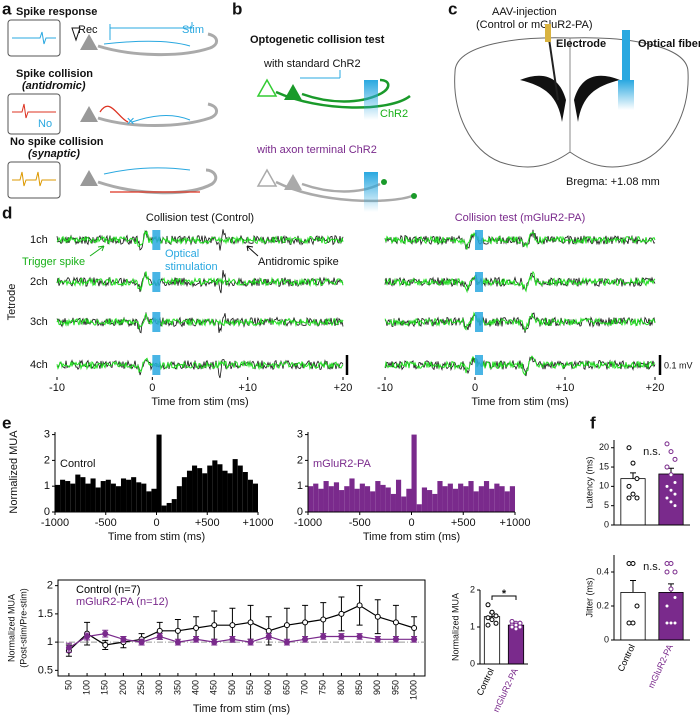  What do you see at coordinates (45, 670) in the screenshot?
I see `y-tick-label: 0.5` at bounding box center [45, 670].